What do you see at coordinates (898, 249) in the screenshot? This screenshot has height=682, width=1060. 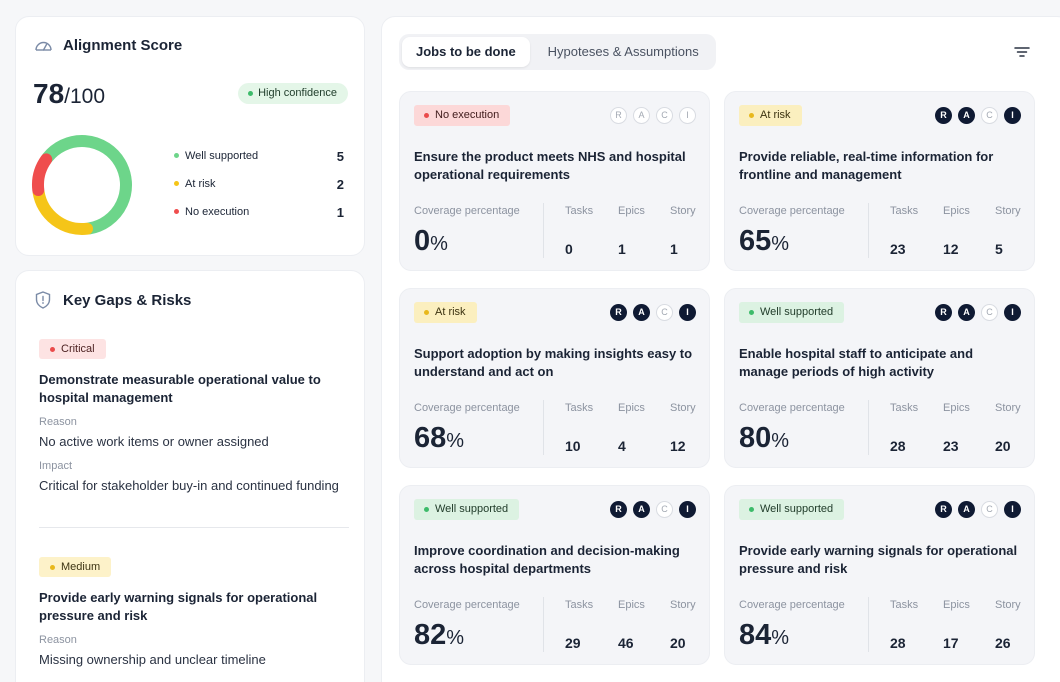 I see `tasks-value: 23` at bounding box center [898, 249].